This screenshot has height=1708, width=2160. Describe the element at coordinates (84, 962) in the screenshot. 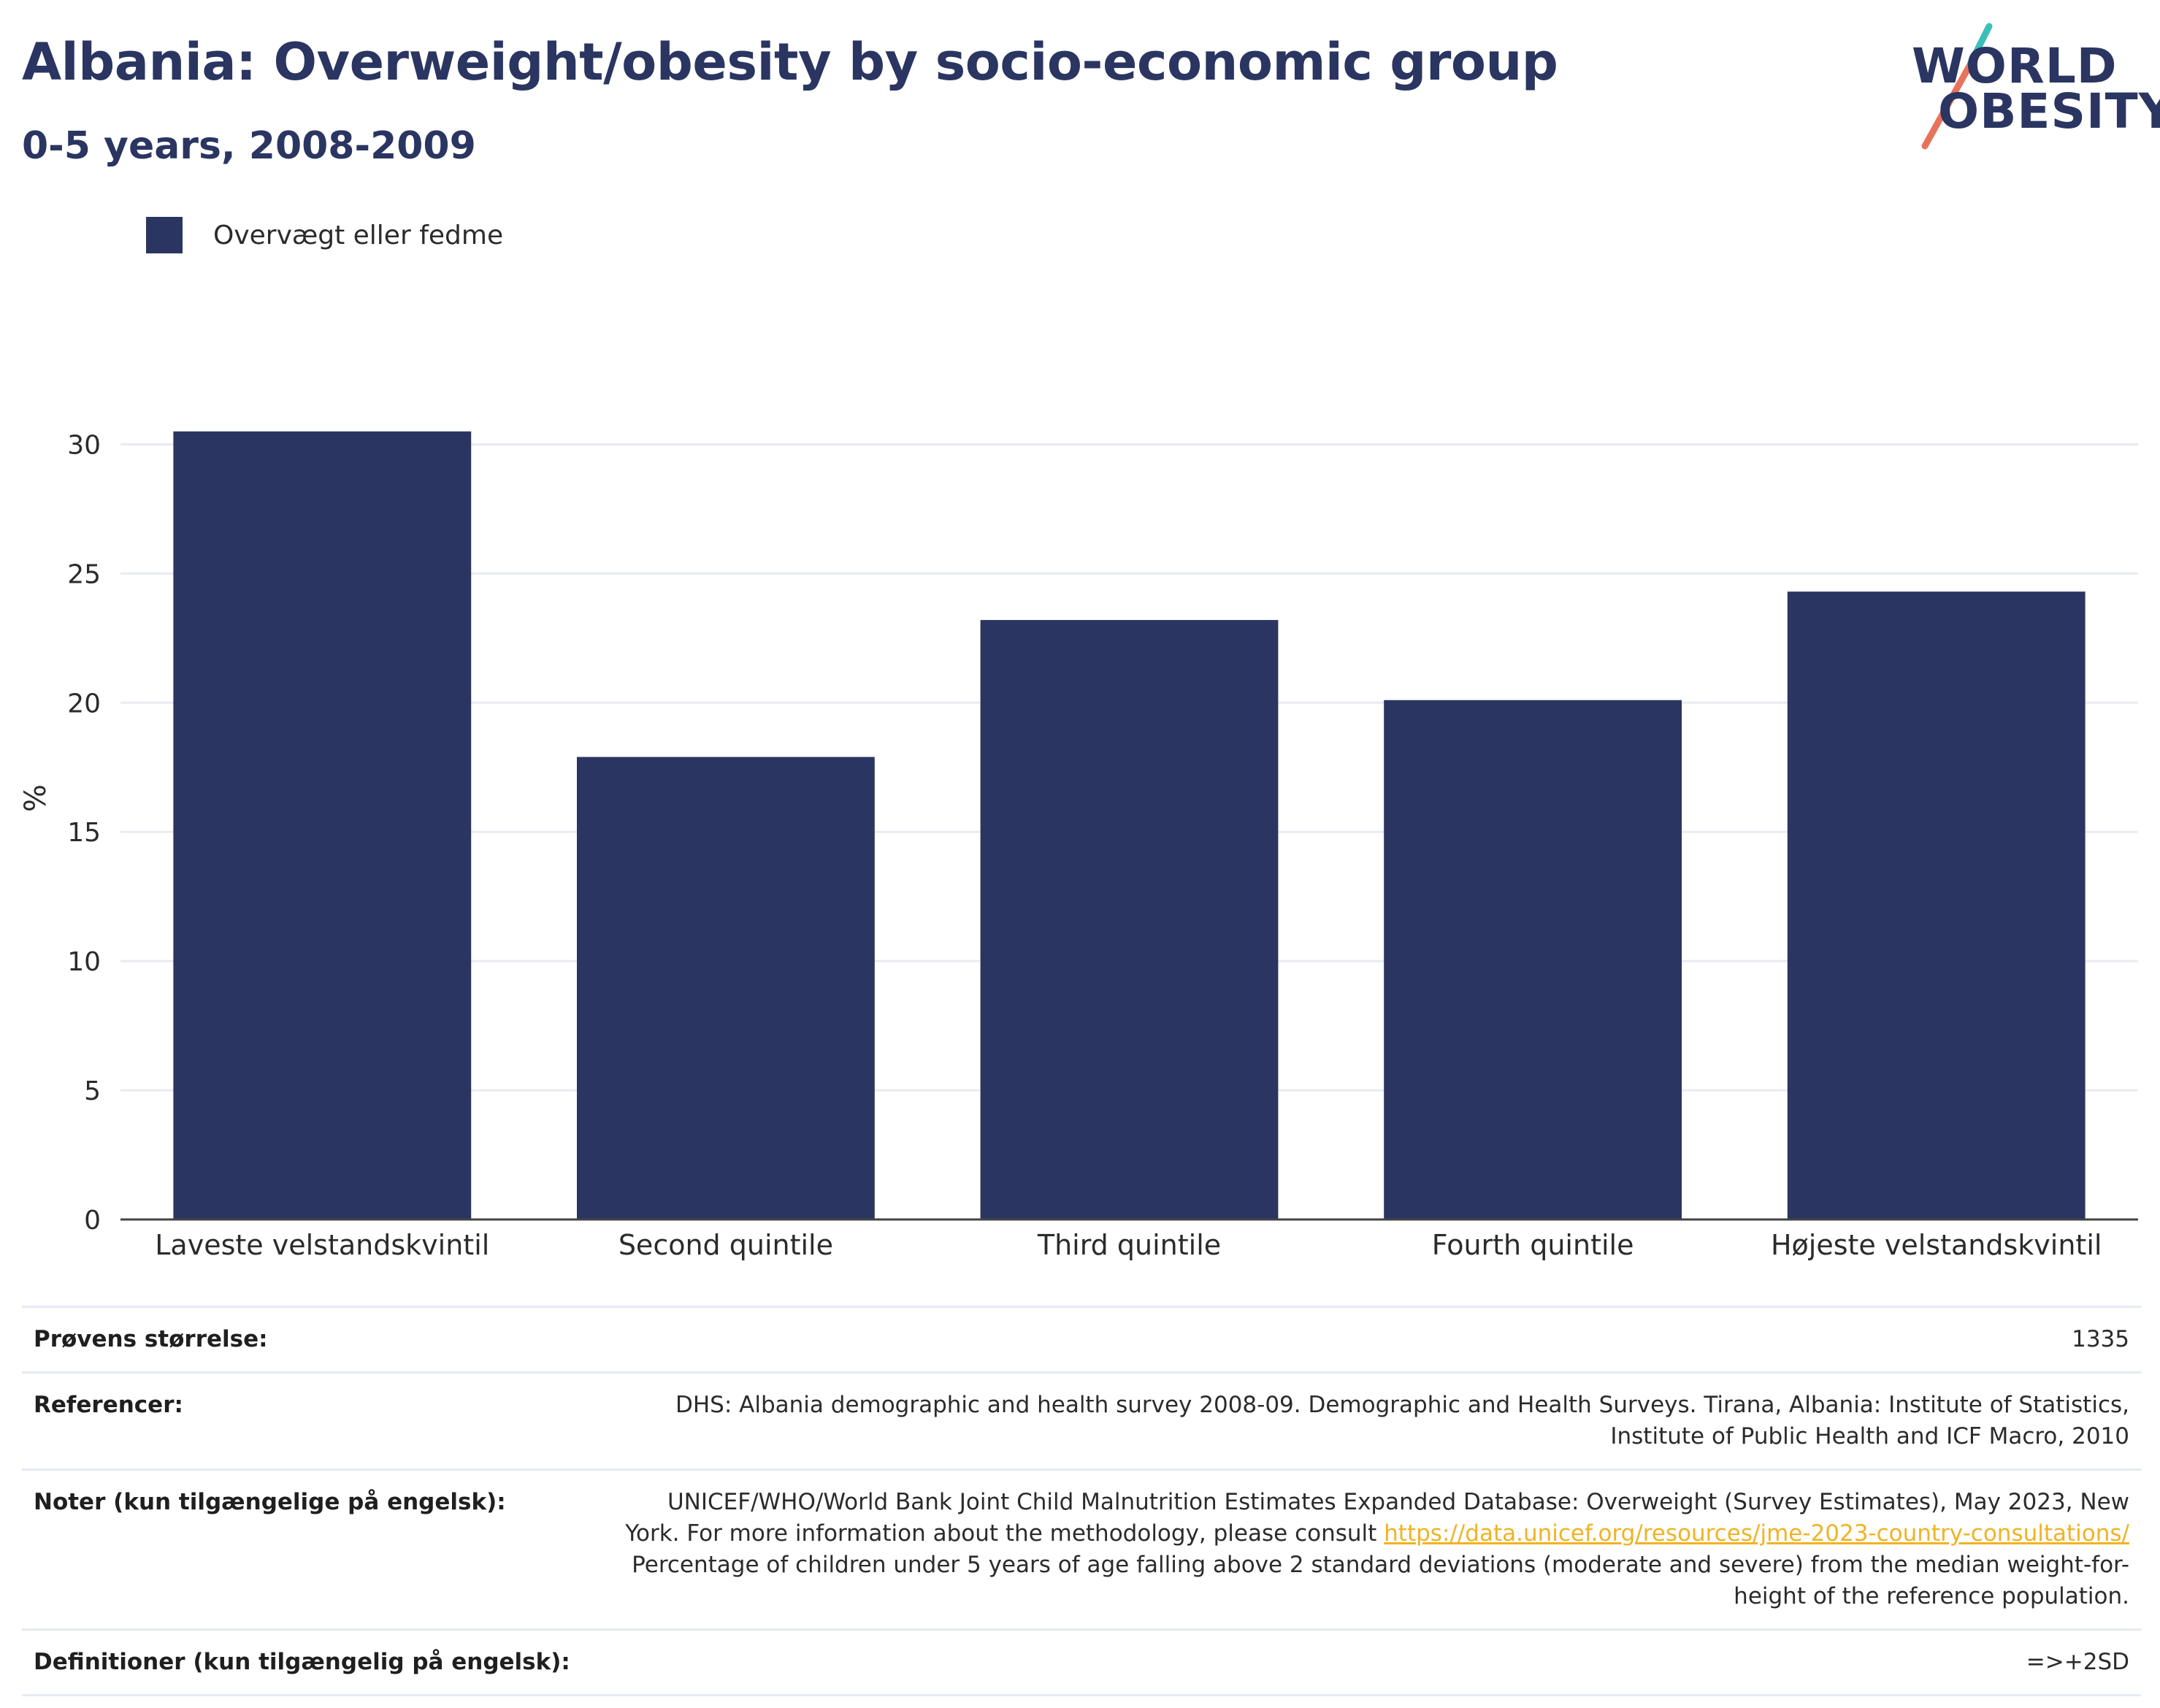

I see `y-tick-label: 10` at that location.